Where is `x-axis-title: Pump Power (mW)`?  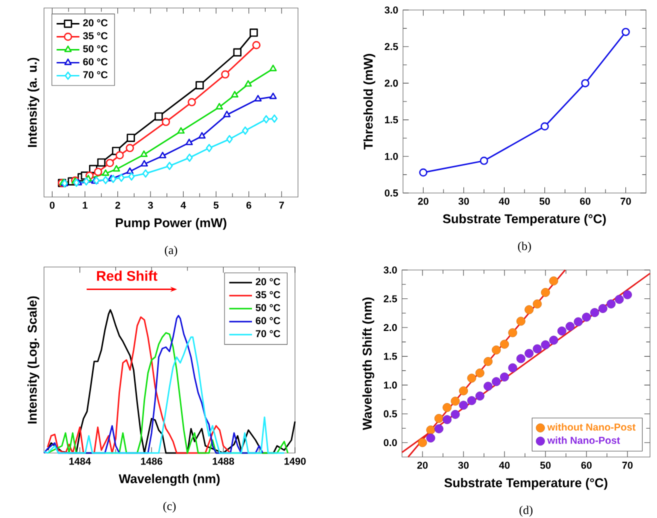
x-axis-title: Pump Power (mW) is located at coordinates (171, 224).